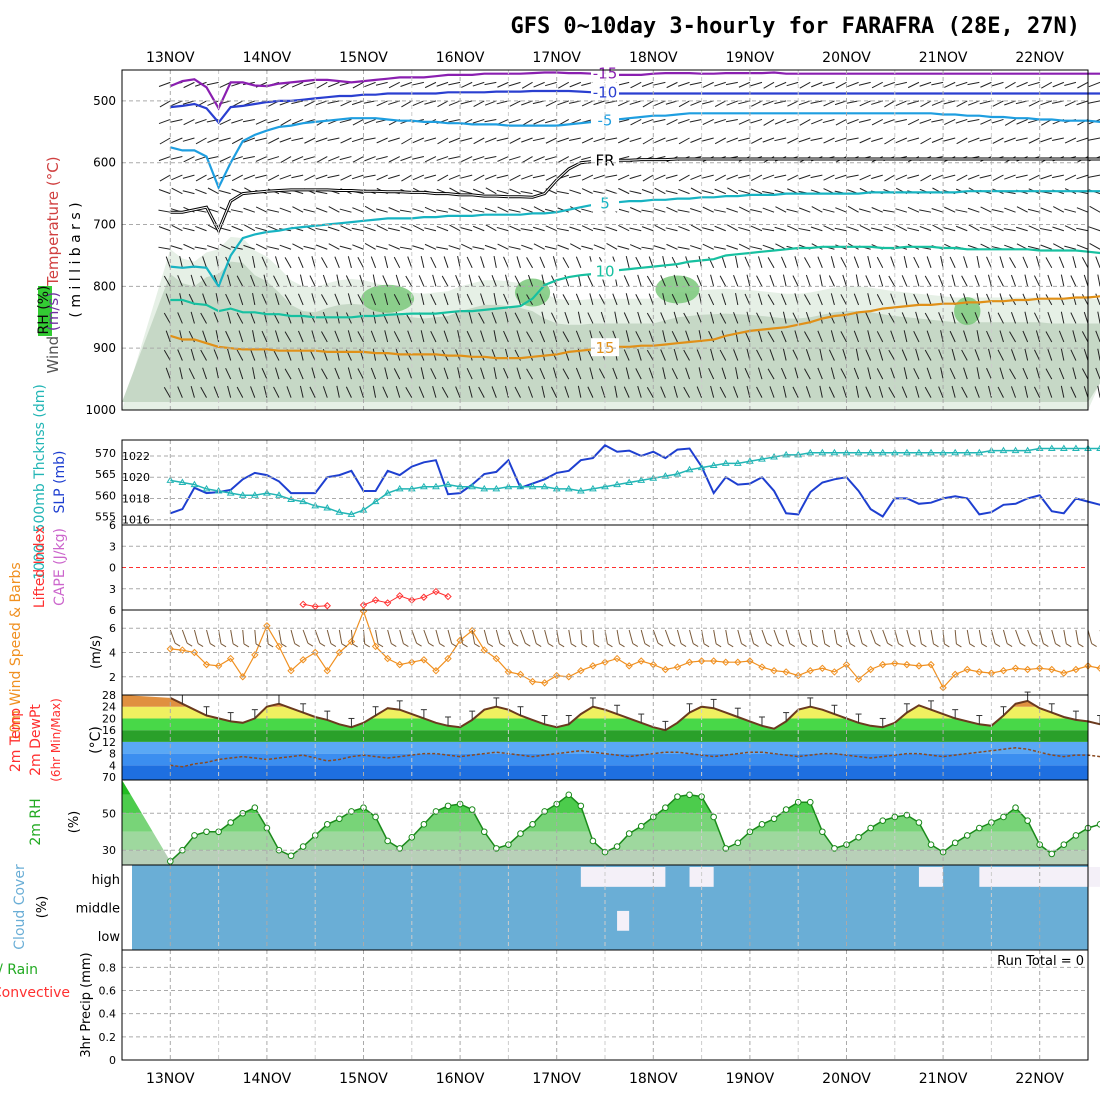 This screenshot has height=1100, width=1100. What do you see at coordinates (604, 272) in the screenshot?
I see `isotherm-label: 10` at bounding box center [604, 272].